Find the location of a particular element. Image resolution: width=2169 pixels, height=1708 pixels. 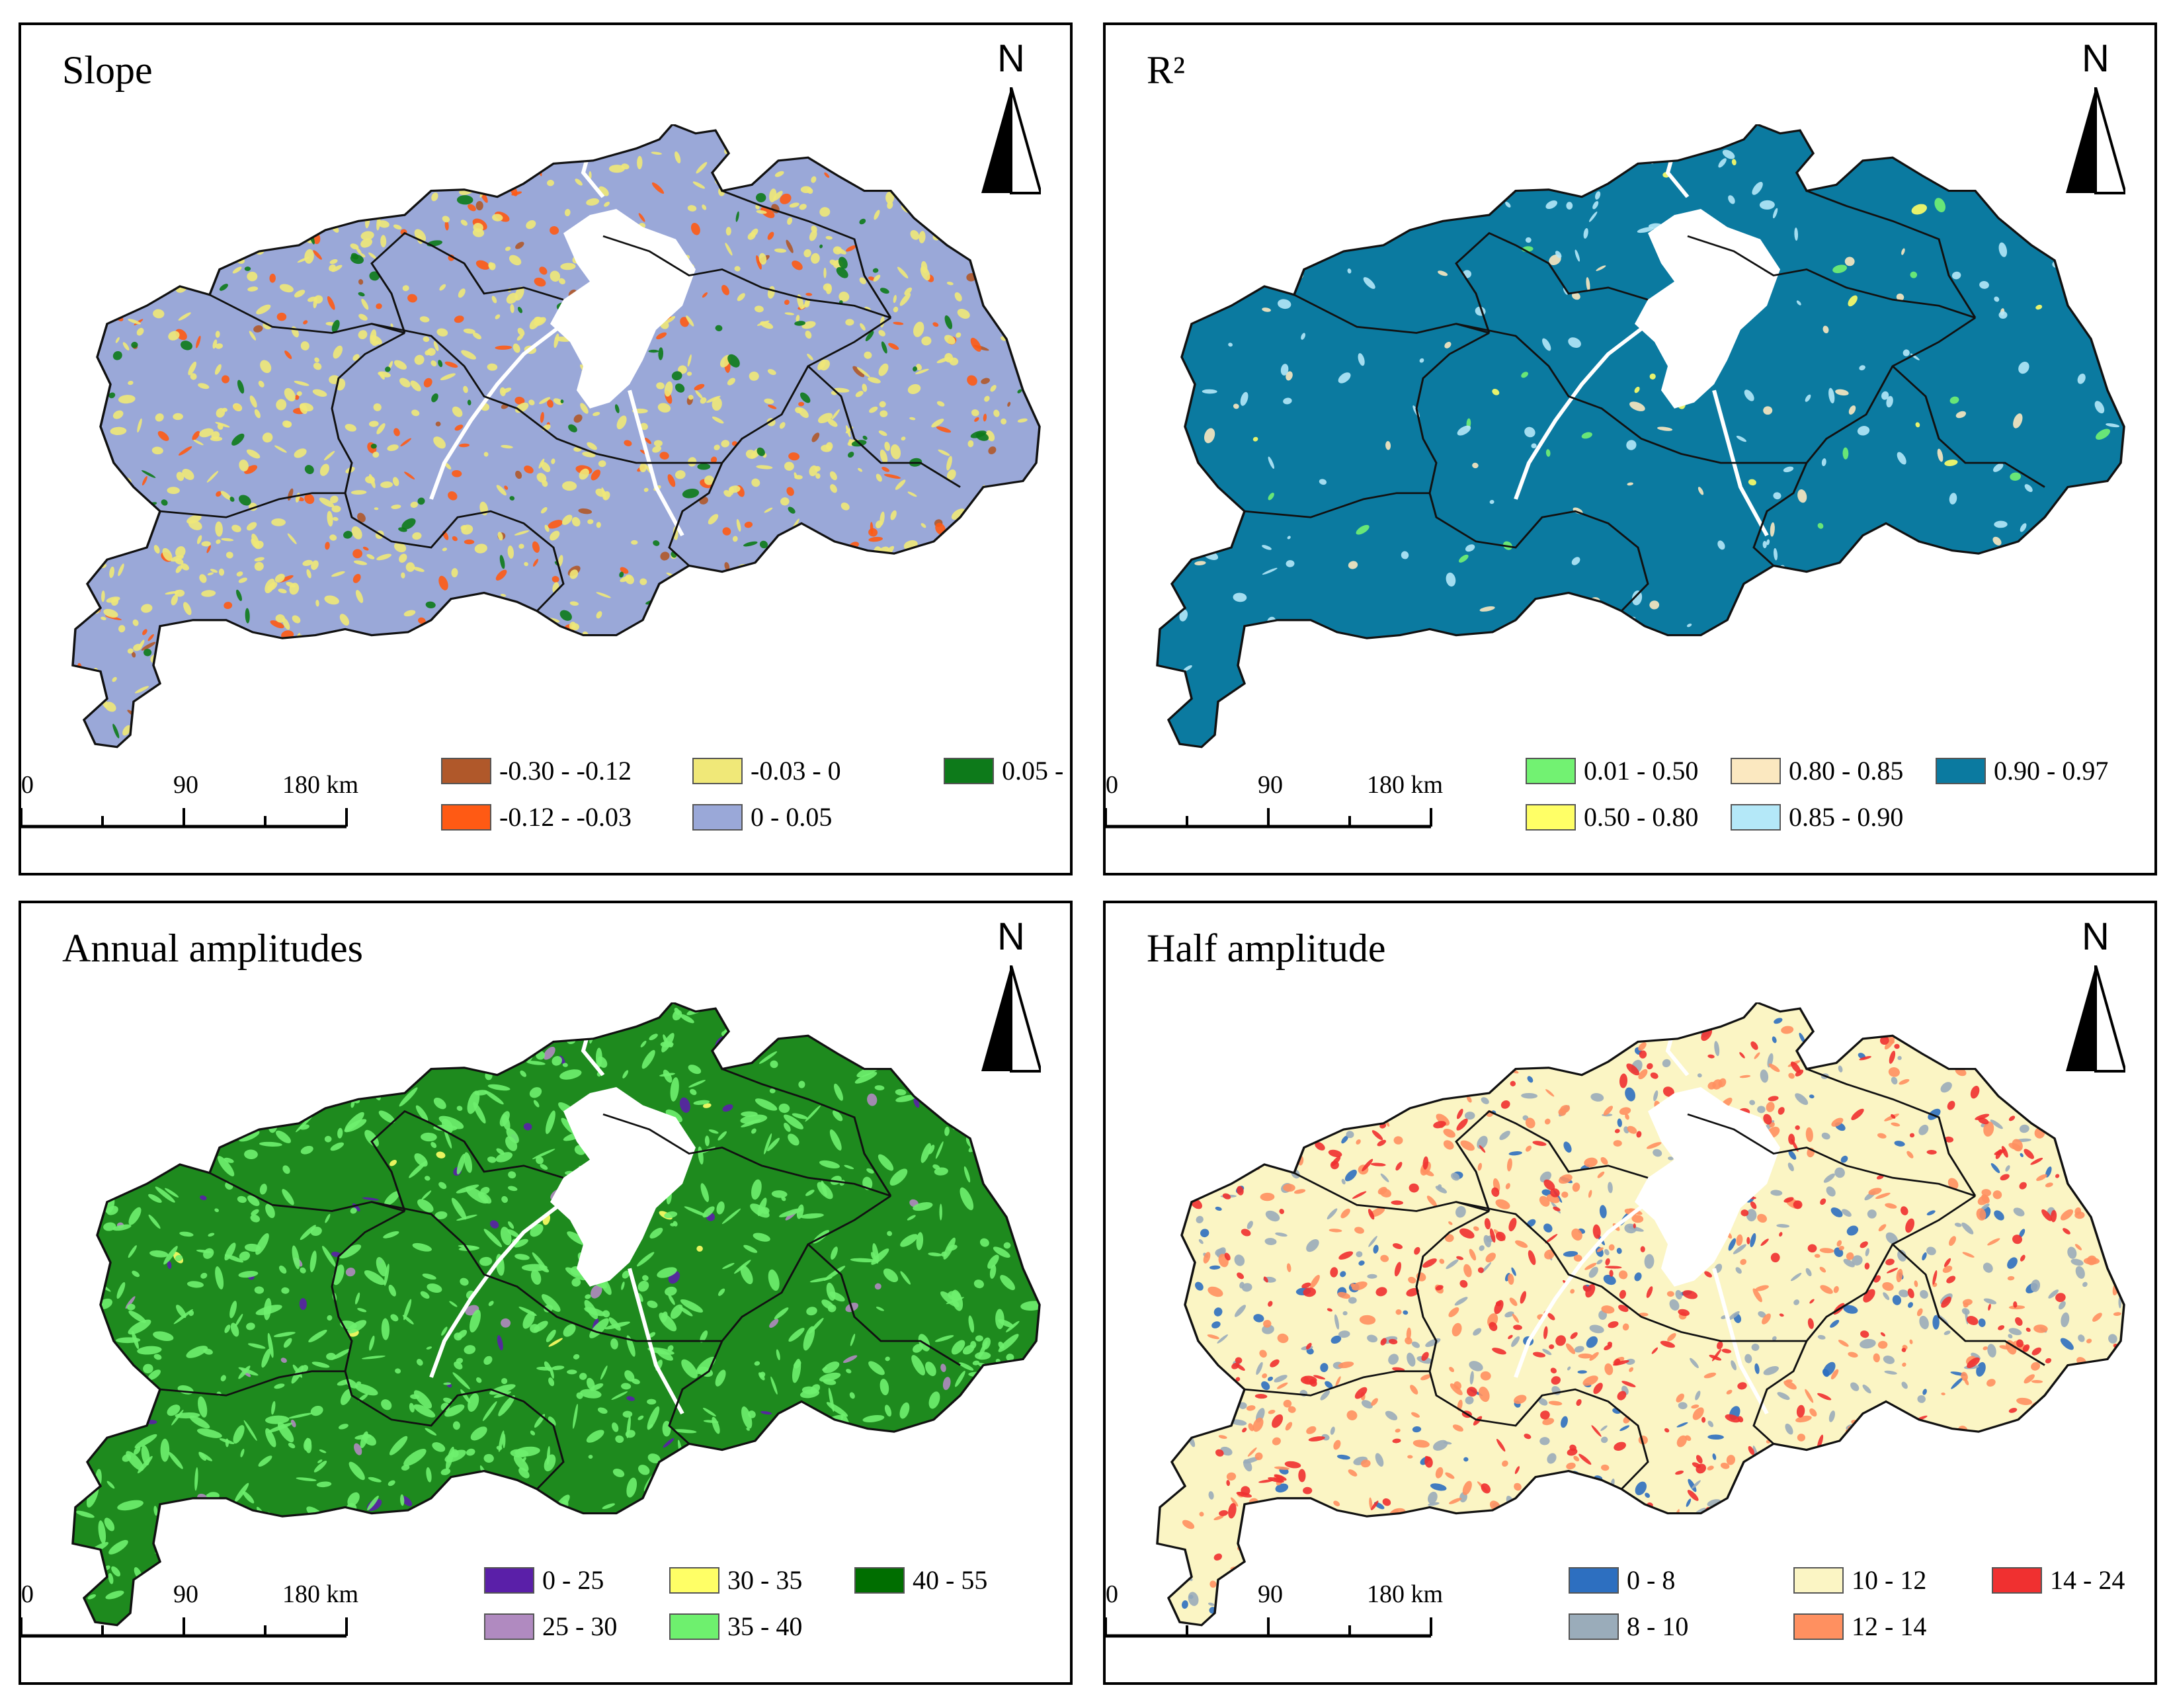

legend-label: -0.12 - -0.03 is located at coordinates (565, 817).